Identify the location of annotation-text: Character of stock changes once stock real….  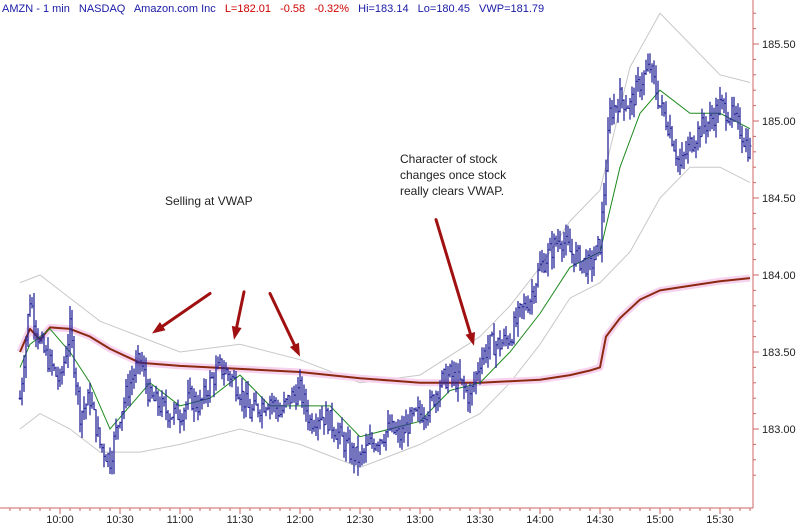
(453, 175).